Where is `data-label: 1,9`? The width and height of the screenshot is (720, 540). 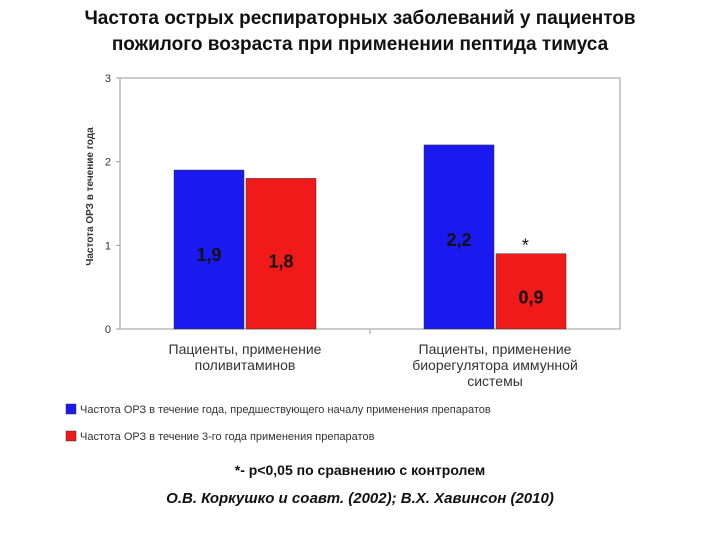 data-label: 1,9 is located at coordinates (208, 255).